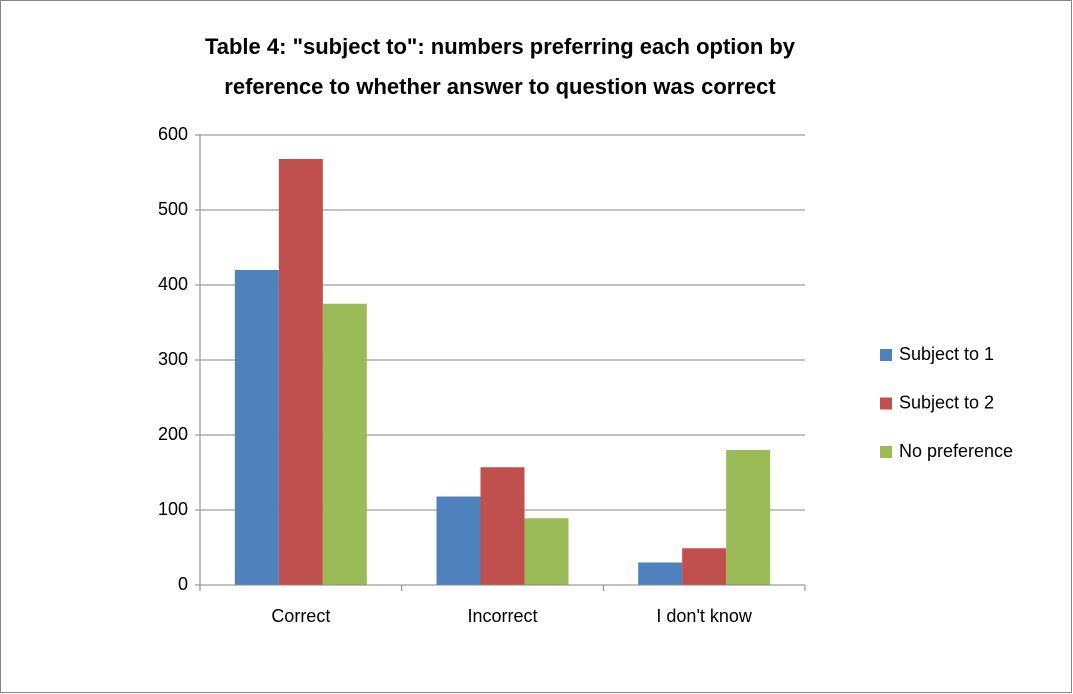 The image size is (1073, 694). What do you see at coordinates (704, 616) in the screenshot?
I see `x-tick-label: I don't know` at bounding box center [704, 616].